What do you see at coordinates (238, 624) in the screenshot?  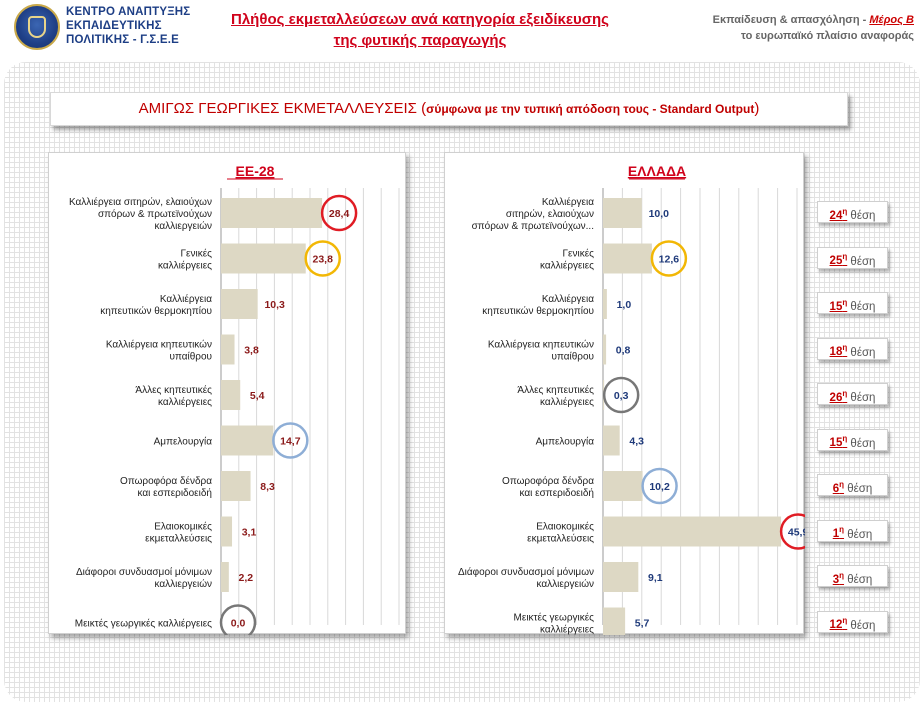 I see `eu-value-label: 0,0` at bounding box center [238, 624].